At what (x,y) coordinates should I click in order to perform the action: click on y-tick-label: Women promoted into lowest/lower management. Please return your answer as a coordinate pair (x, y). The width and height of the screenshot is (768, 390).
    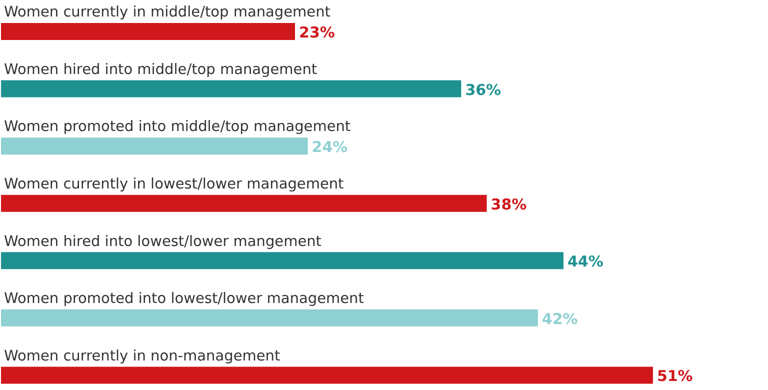
    Looking at the image, I should click on (184, 299).